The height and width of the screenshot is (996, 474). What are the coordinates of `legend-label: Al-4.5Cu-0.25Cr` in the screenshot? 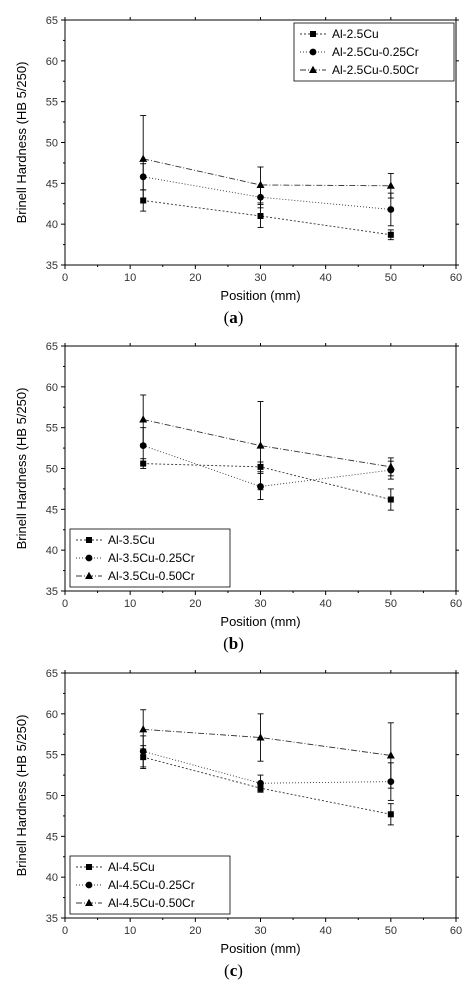 It's located at (151, 885).